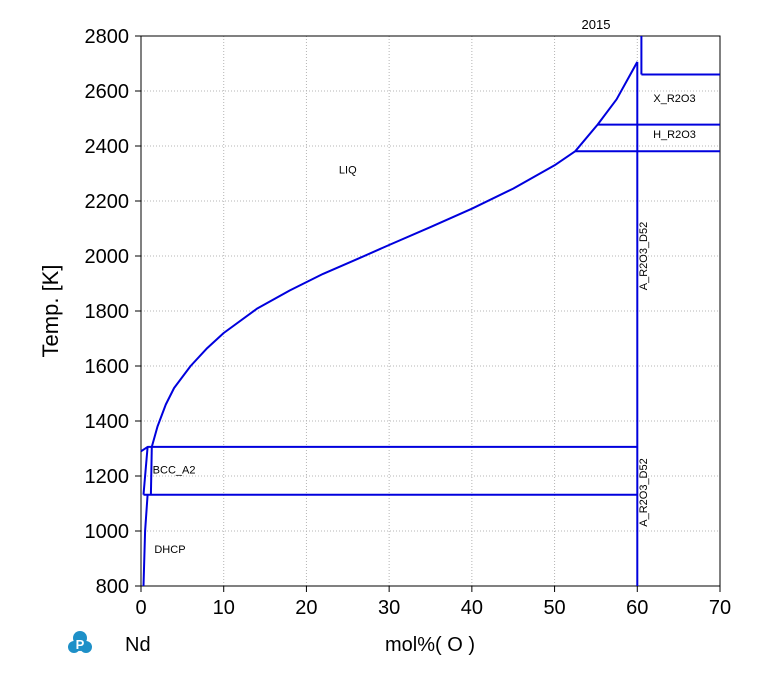 The height and width of the screenshot is (695, 759). What do you see at coordinates (107, 477) in the screenshot?
I see `y-tick-label: 1200` at bounding box center [107, 477].